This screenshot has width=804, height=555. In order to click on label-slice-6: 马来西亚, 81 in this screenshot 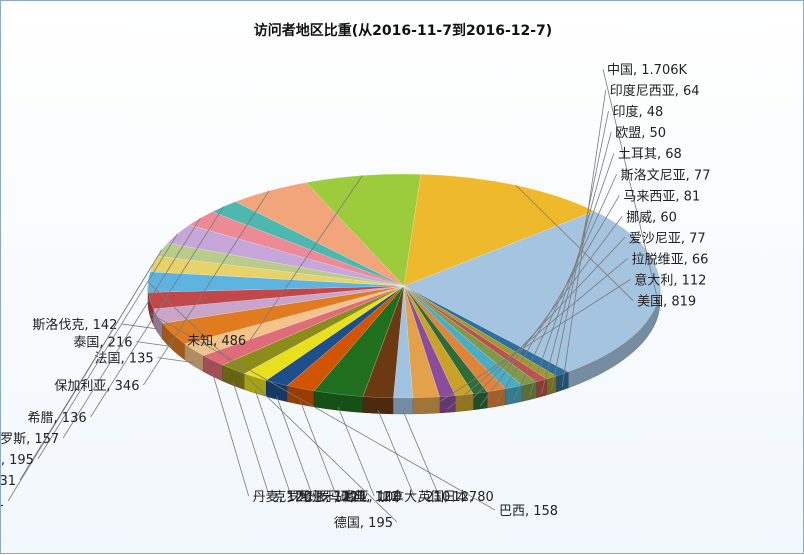, I will do `click(661, 196)`.